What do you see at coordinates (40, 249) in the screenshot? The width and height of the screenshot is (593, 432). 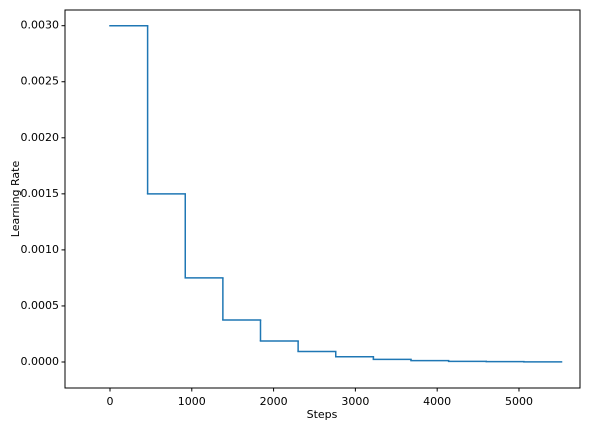 I see `y-tick-label: 0.0010` at bounding box center [40, 249].